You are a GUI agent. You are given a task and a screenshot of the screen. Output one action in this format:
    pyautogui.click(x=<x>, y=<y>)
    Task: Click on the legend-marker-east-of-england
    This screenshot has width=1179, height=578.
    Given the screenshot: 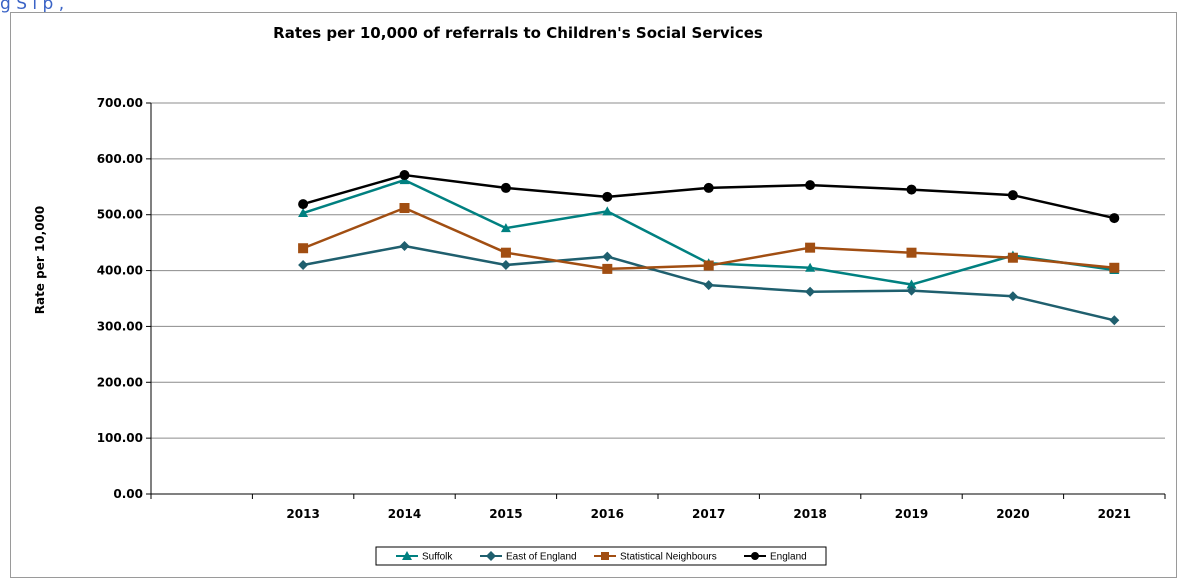 What is the action you would take?
    pyautogui.click(x=491, y=556)
    